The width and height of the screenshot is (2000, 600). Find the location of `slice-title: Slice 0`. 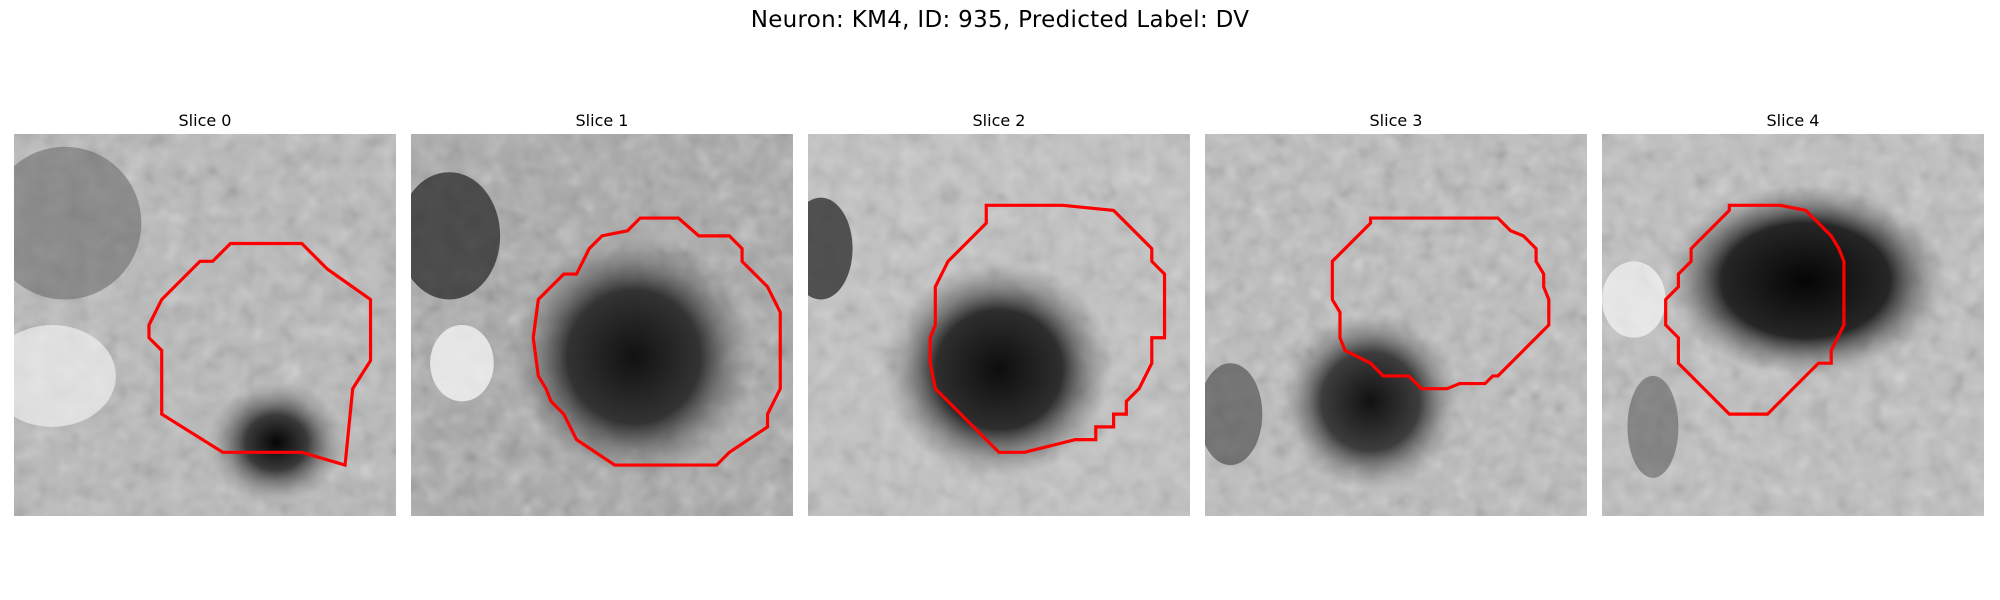

slice-title: Slice 0 is located at coordinates (205, 120).